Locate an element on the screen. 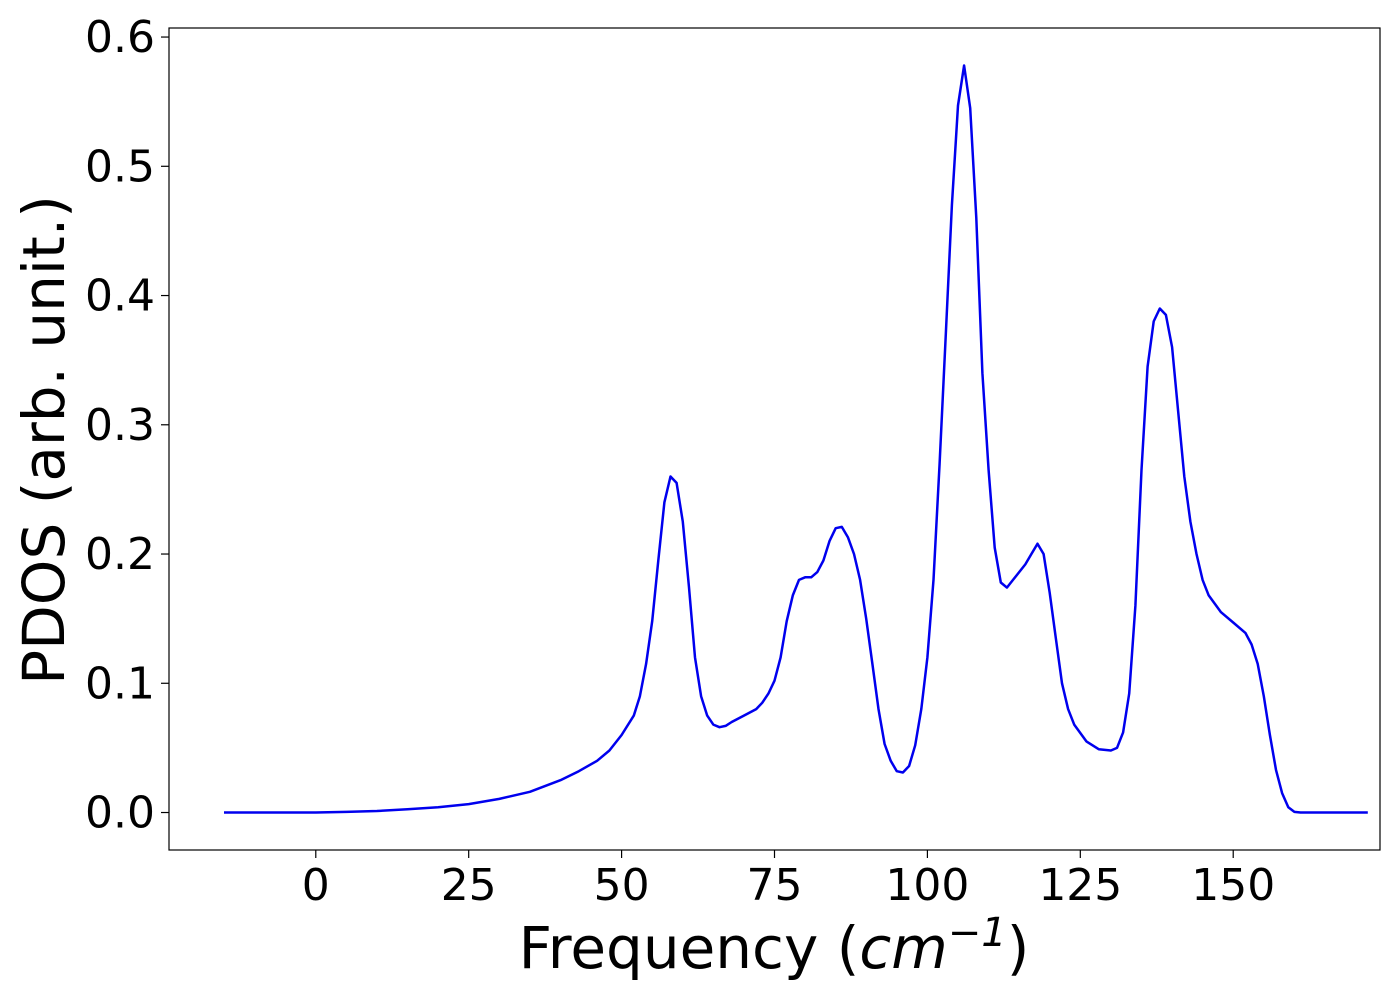 This screenshot has width=1400, height=1000. x-axis-label-suffix: ) is located at coordinates (1018, 948).